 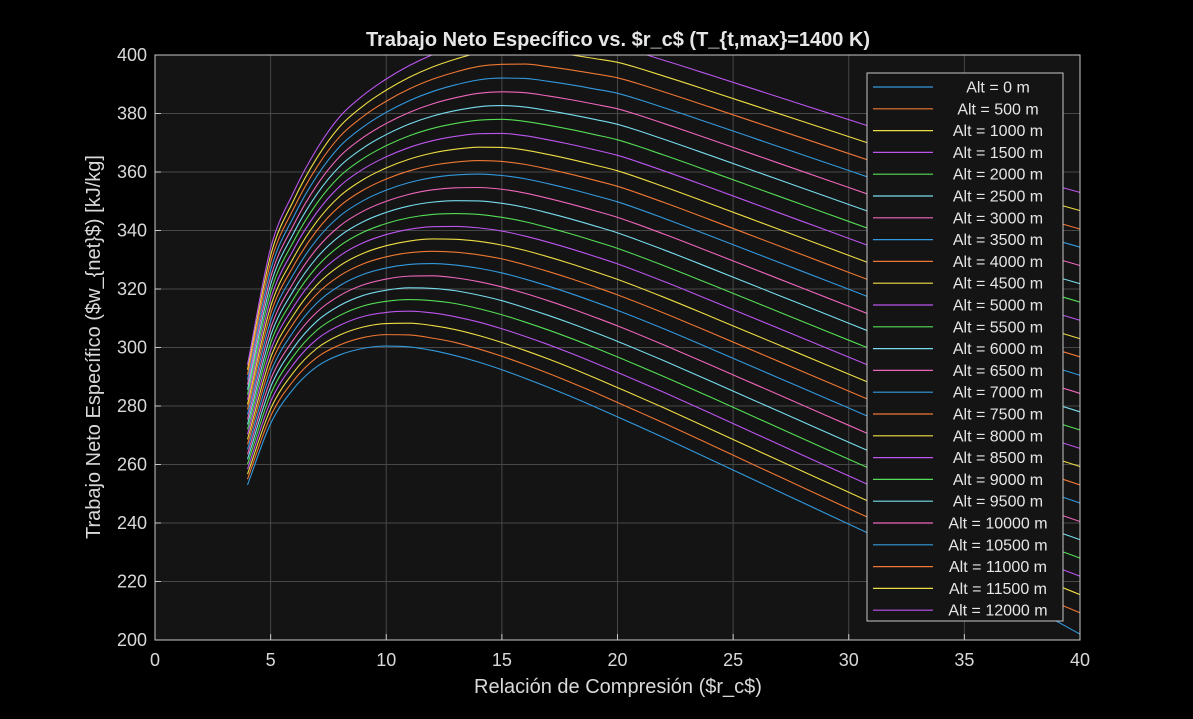 What do you see at coordinates (998, 502) in the screenshot?
I see `legend-entry-label: Alt = 9500 m` at bounding box center [998, 502].